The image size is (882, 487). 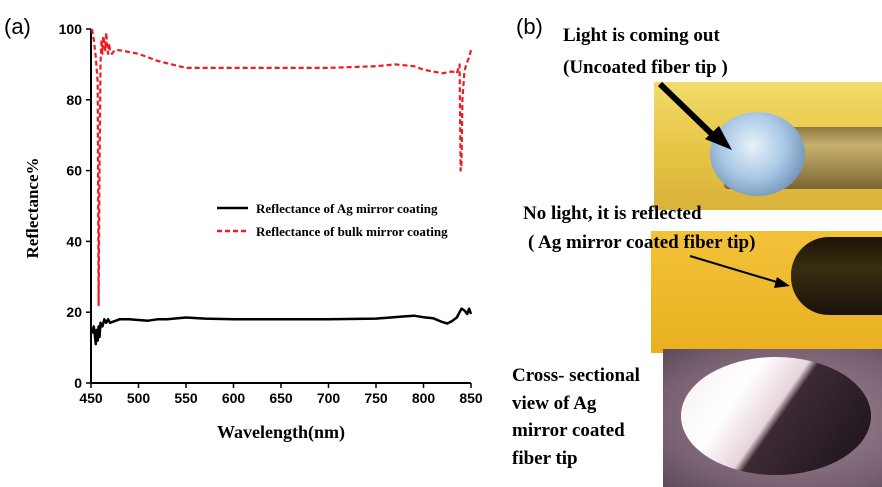 What do you see at coordinates (32, 207) in the screenshot?
I see `y-axis-label: Reflectance%` at bounding box center [32, 207].